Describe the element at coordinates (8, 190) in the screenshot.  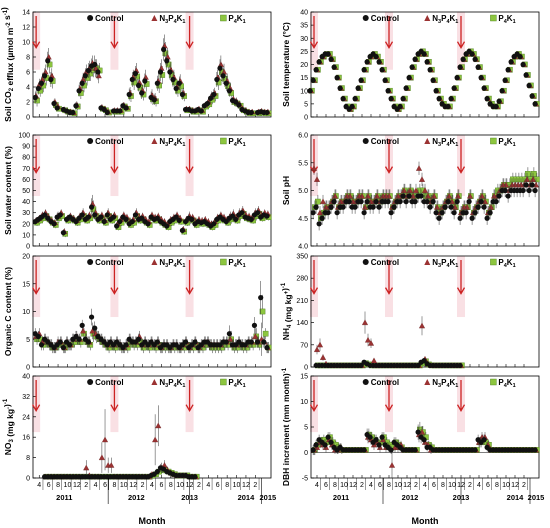
I see `y-axis-label: Soil water content (%)` at that location.